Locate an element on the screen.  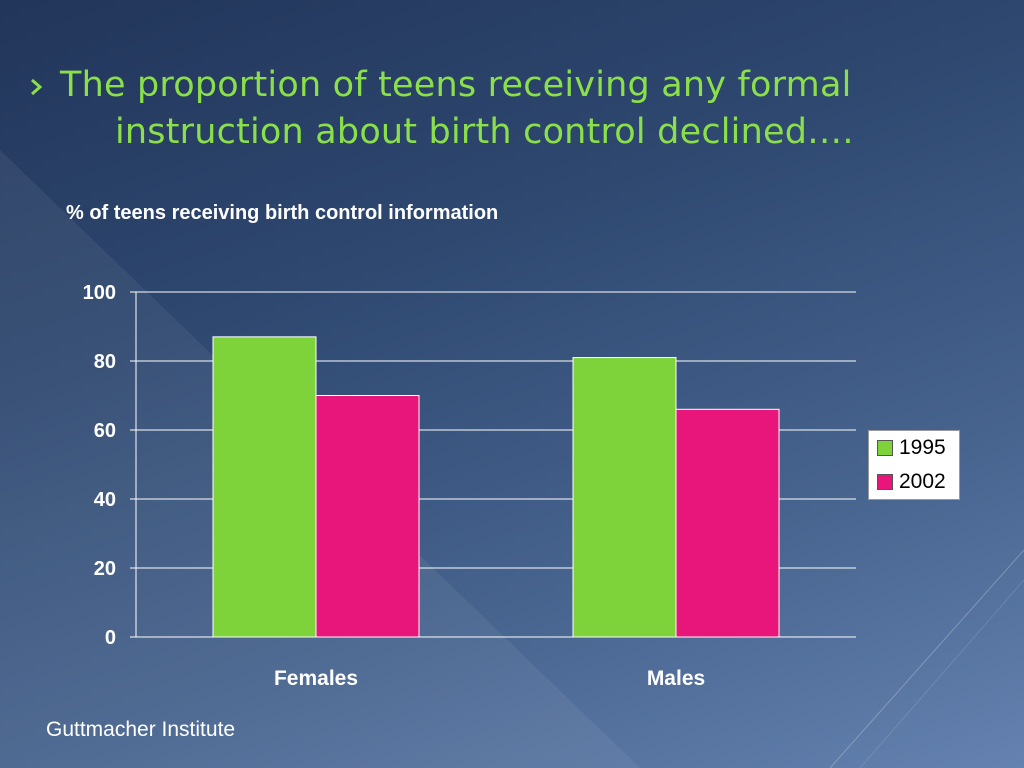
y-tick-label-20: 20 is located at coordinates (105, 569).